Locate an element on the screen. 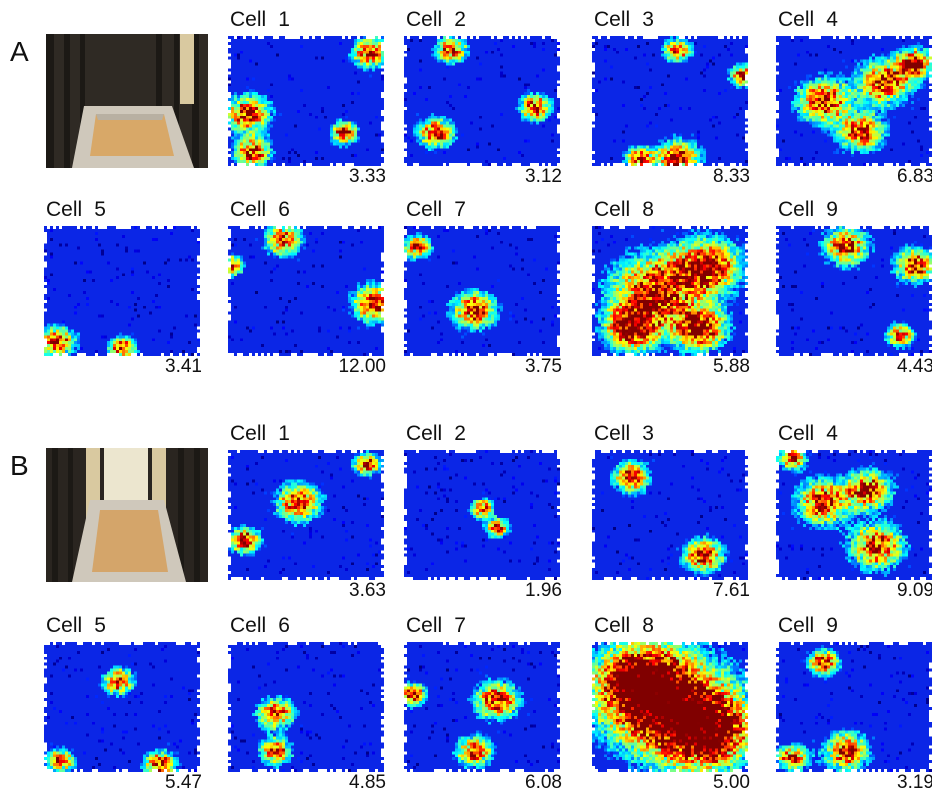 The width and height of the screenshot is (932, 799). peak-rate-label: 3.75 is located at coordinates (543, 366).